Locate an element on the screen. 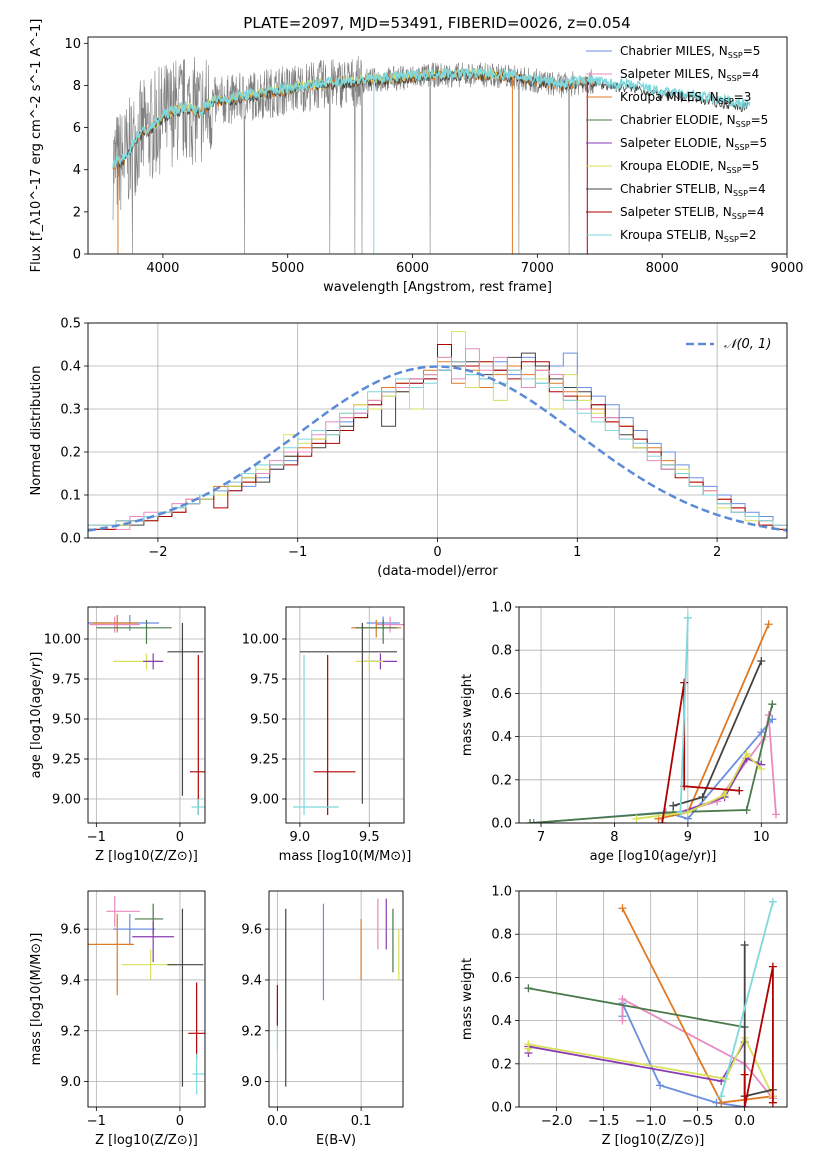  weight_vs_age-xtick-label: 9 is located at coordinates (688, 837).